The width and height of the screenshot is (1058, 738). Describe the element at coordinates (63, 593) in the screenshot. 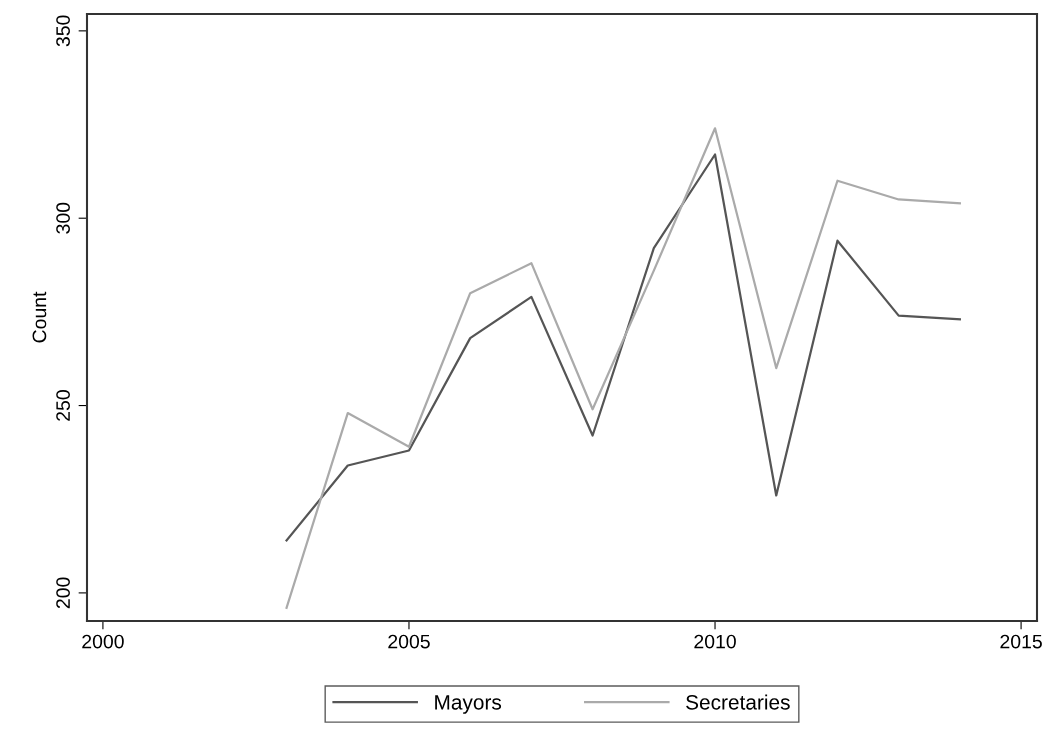

I see `y-tick-label: 200` at that location.